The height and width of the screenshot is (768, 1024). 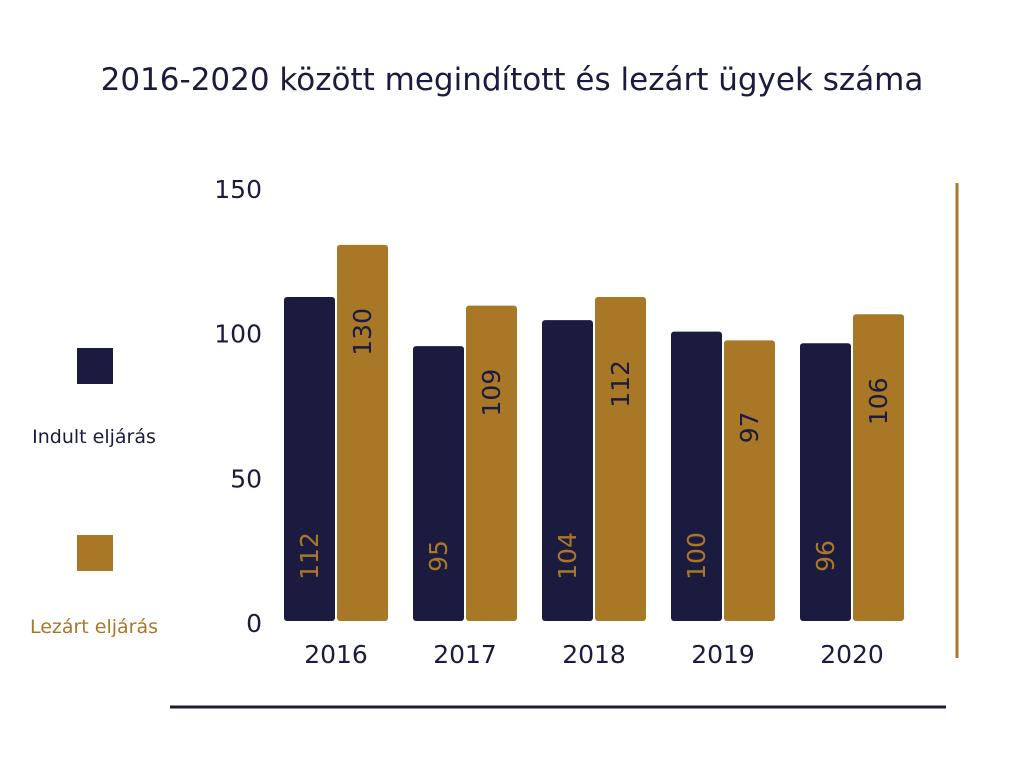 What do you see at coordinates (567, 470) in the screenshot?
I see `bar-indult-2018` at bounding box center [567, 470].